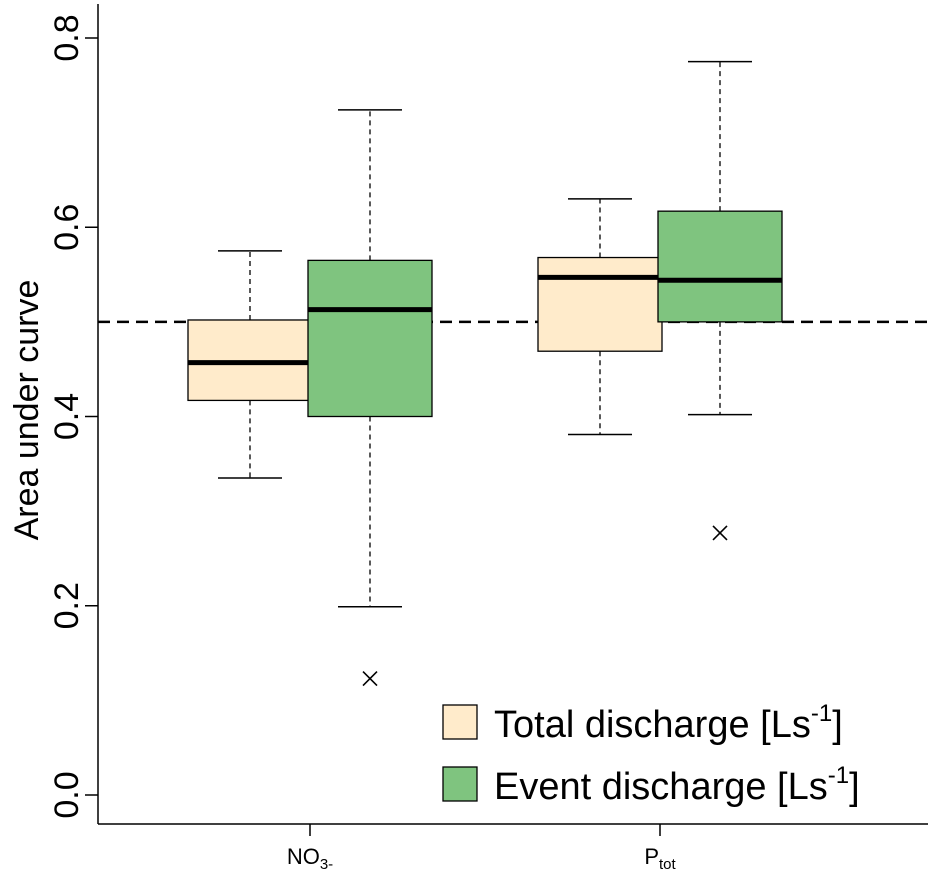  I want to click on x-tick-label: Ptot, so click(660, 857).